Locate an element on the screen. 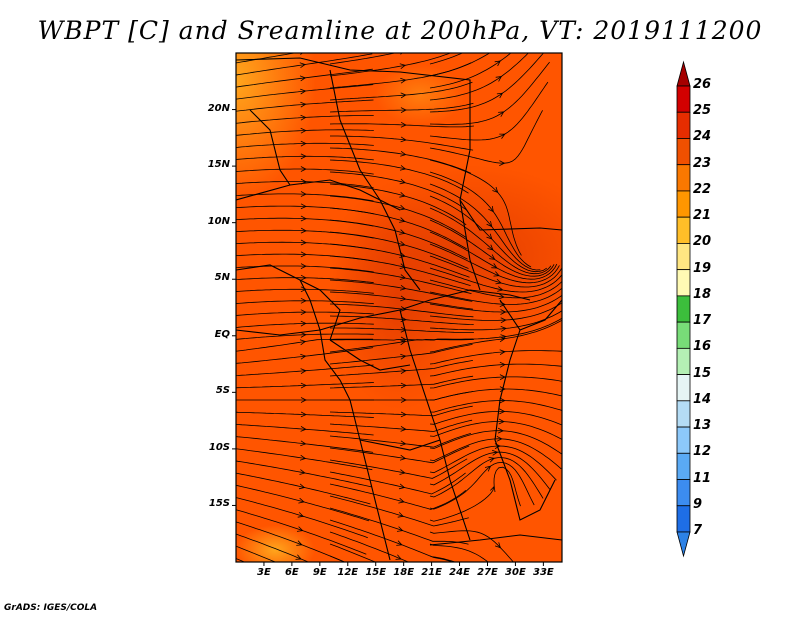 This screenshot has height=618, width=800. lat-tick-label: 15N is located at coordinates (218, 165).